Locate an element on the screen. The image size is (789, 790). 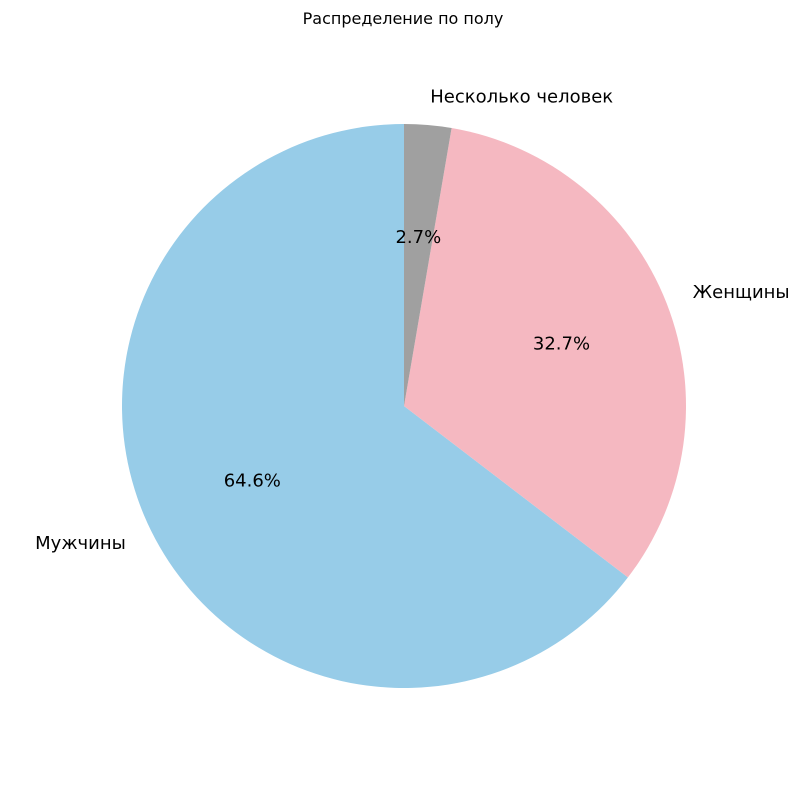
slice-label-1: Женщины is located at coordinates (741, 292).